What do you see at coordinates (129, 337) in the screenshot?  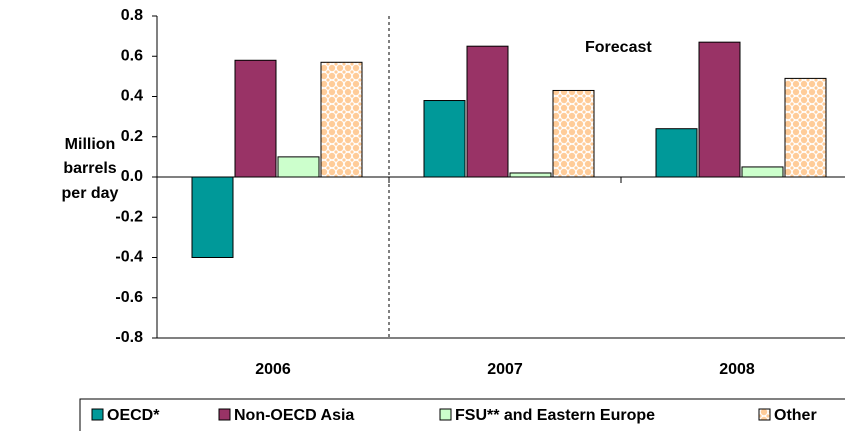 I see `y-tick-label: -0.8` at bounding box center [129, 337].